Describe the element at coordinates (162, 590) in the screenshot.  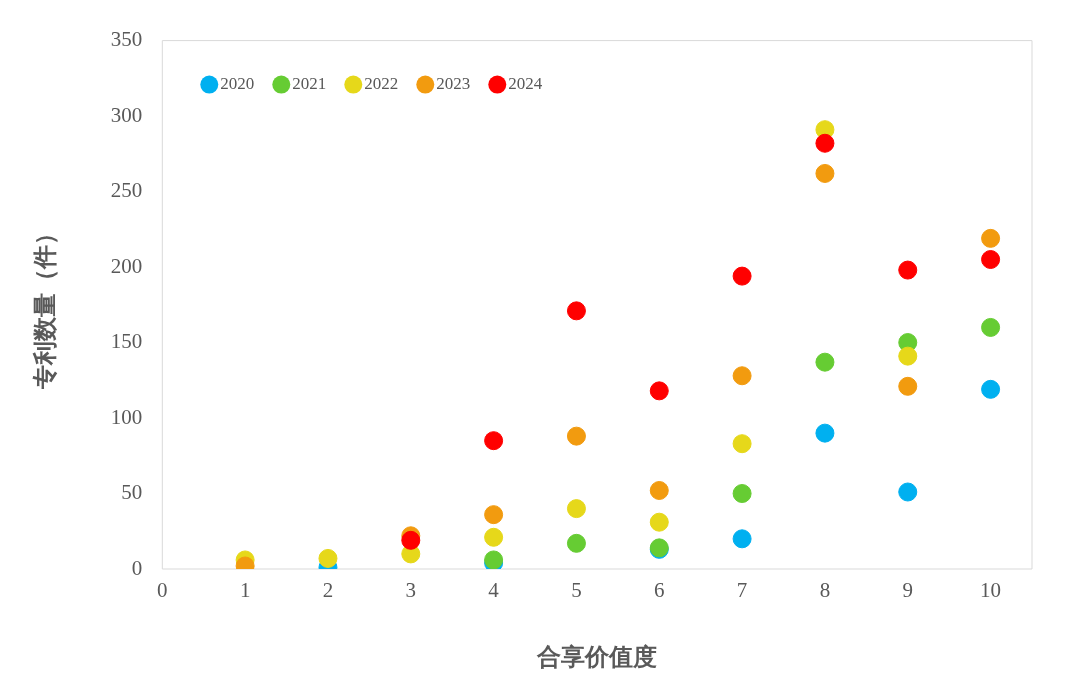
I see `x-tick-label: 0` at that location.